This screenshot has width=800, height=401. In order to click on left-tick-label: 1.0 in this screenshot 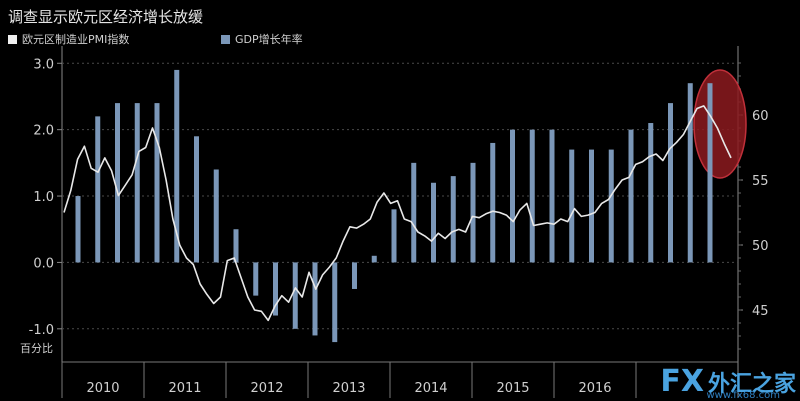, I will do `click(43, 197)`.